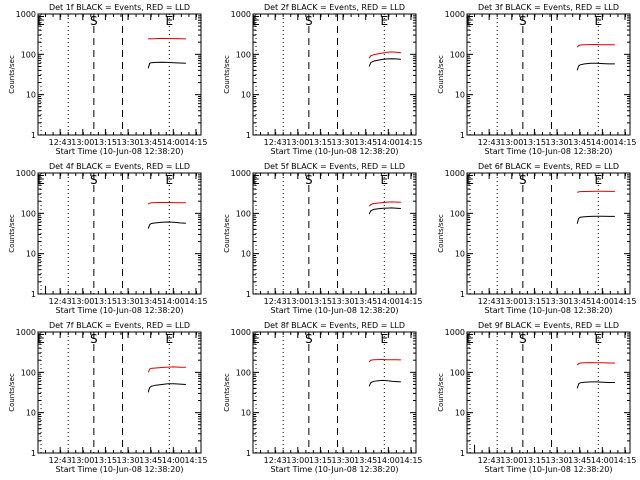  I want to click on plot-frame, so click(334, 392).